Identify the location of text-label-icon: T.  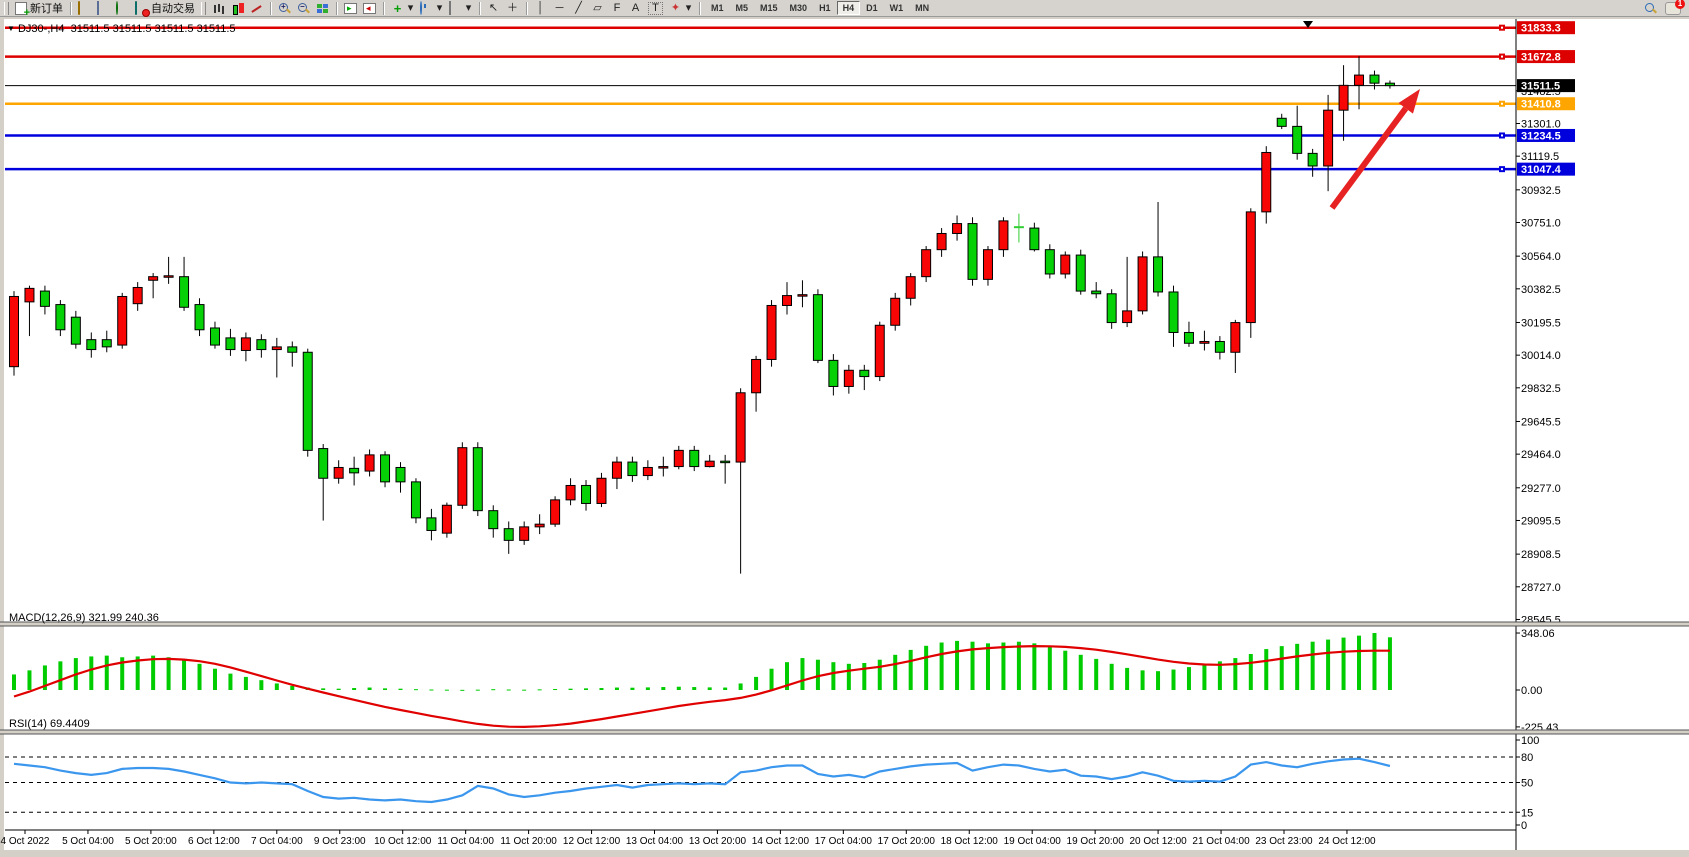
(655, 8).